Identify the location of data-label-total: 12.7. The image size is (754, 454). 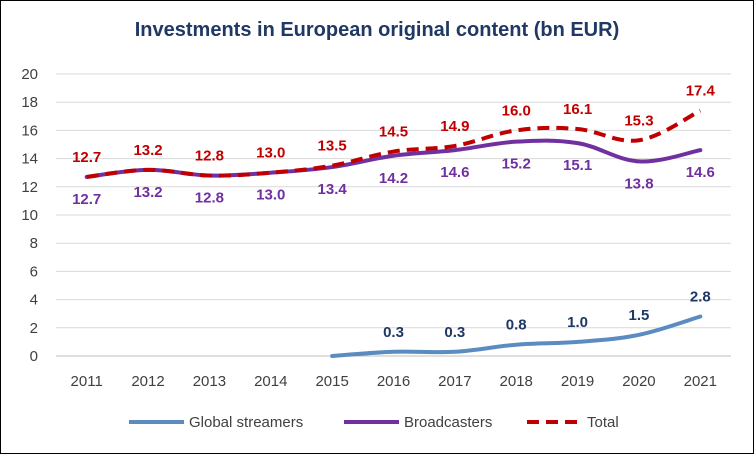
(86, 157).